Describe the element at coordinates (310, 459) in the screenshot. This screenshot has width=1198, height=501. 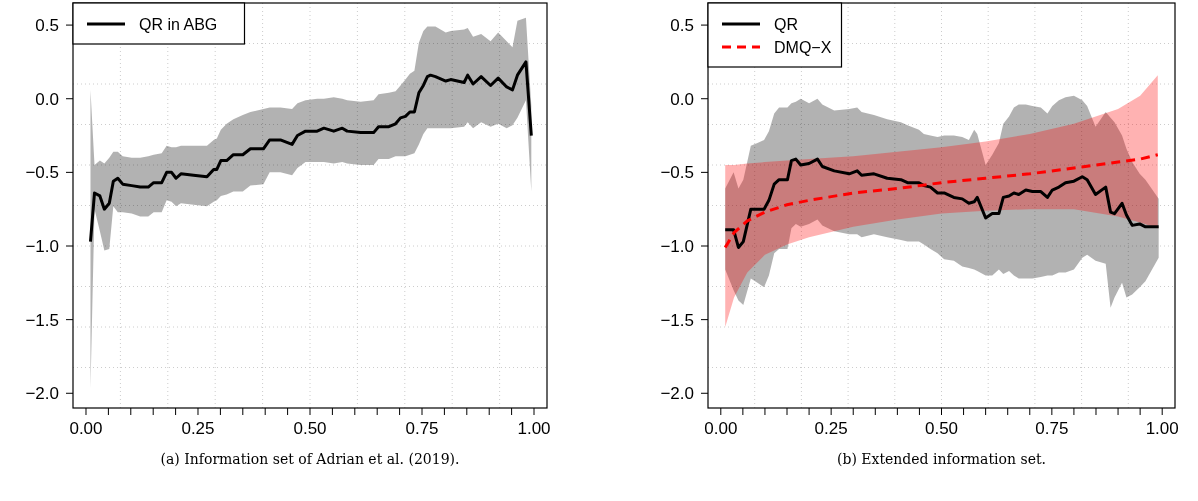
I see `text: (a) Information set of Adrian et al. (2019).` at that location.